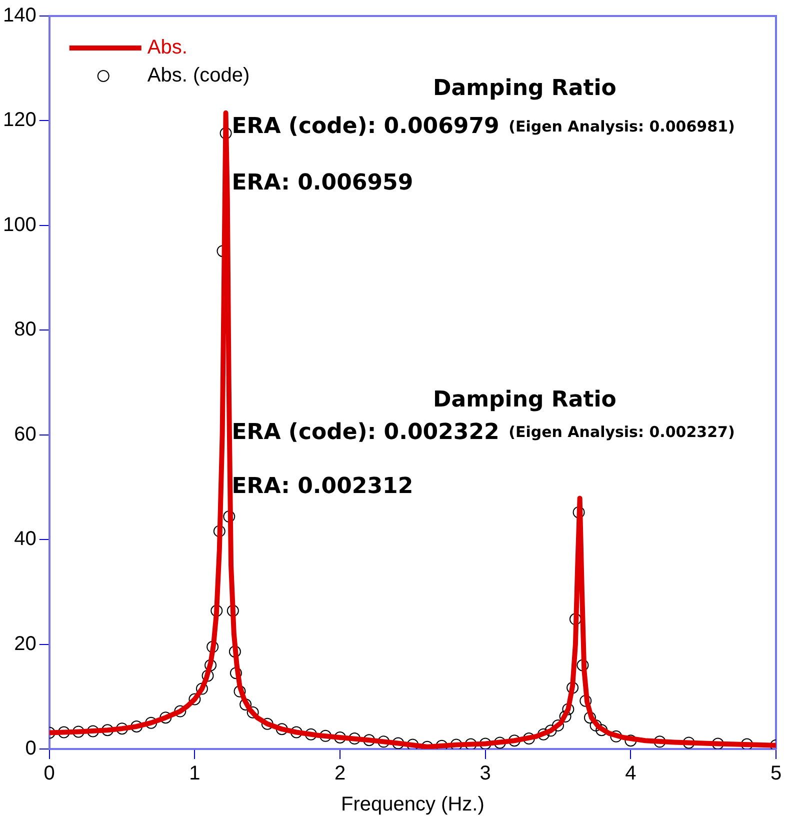  What do you see at coordinates (49, 773) in the screenshot?
I see `x-tick-label: 0` at bounding box center [49, 773].